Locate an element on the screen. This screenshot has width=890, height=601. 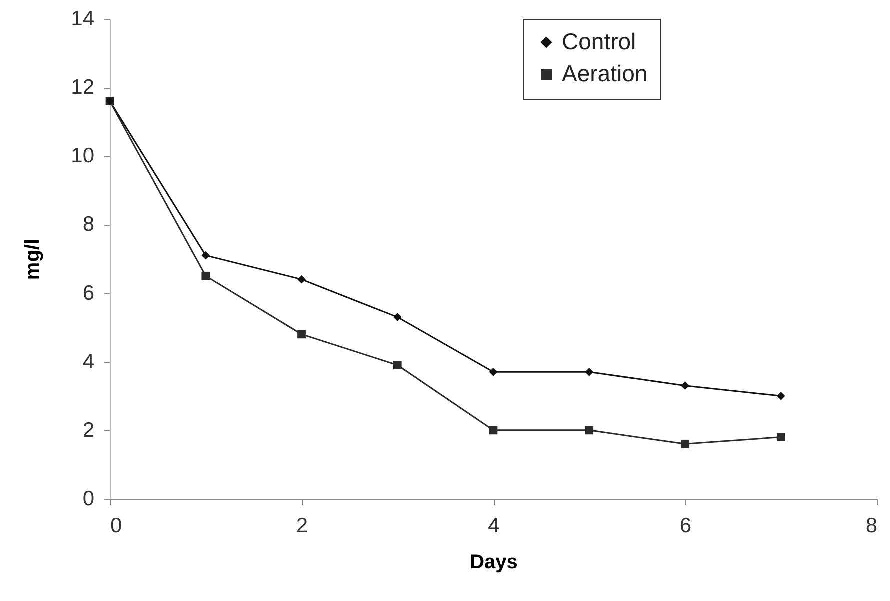
legend-label: Control is located at coordinates (599, 41).